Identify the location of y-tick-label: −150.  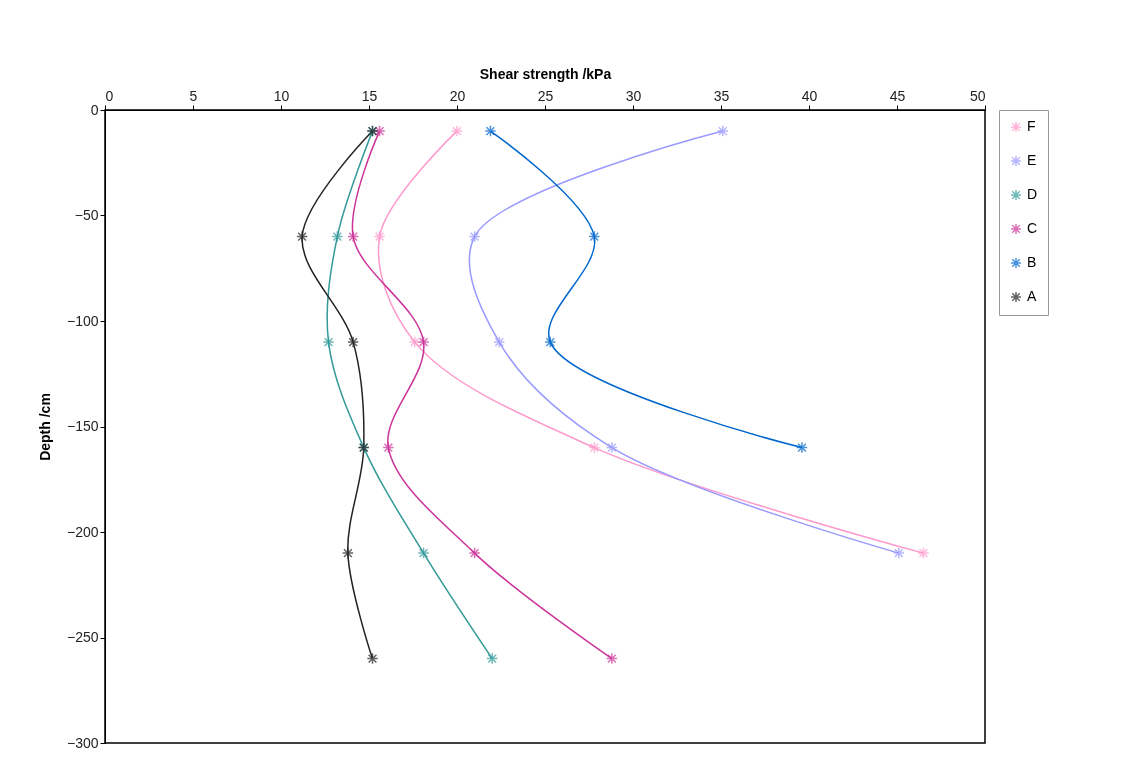
(82, 426).